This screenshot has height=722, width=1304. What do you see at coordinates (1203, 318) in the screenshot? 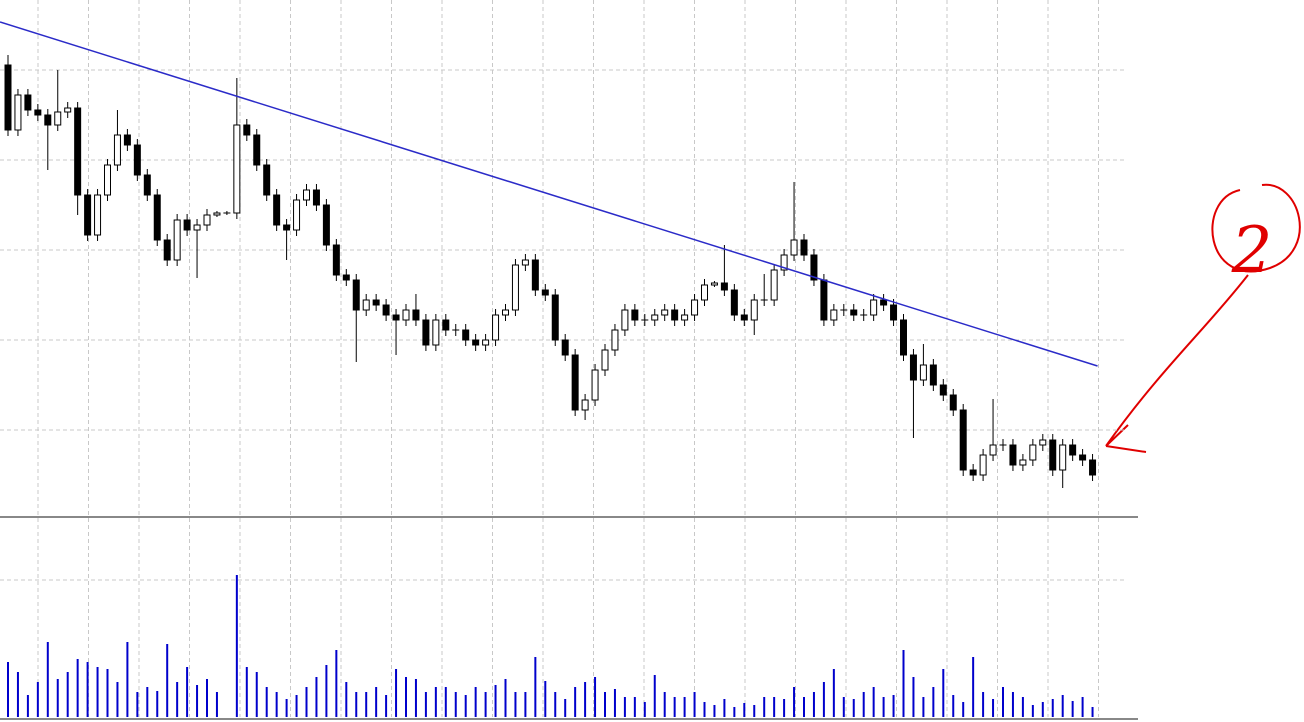
I see `annotation-arrow` at bounding box center [1203, 318].